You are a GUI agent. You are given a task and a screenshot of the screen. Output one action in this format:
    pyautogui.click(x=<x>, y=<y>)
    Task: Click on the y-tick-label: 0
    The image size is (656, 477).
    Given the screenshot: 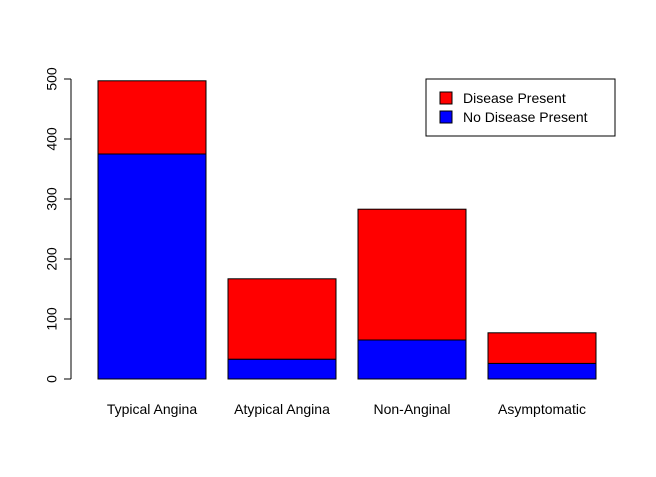 What is the action you would take?
    pyautogui.click(x=52, y=379)
    